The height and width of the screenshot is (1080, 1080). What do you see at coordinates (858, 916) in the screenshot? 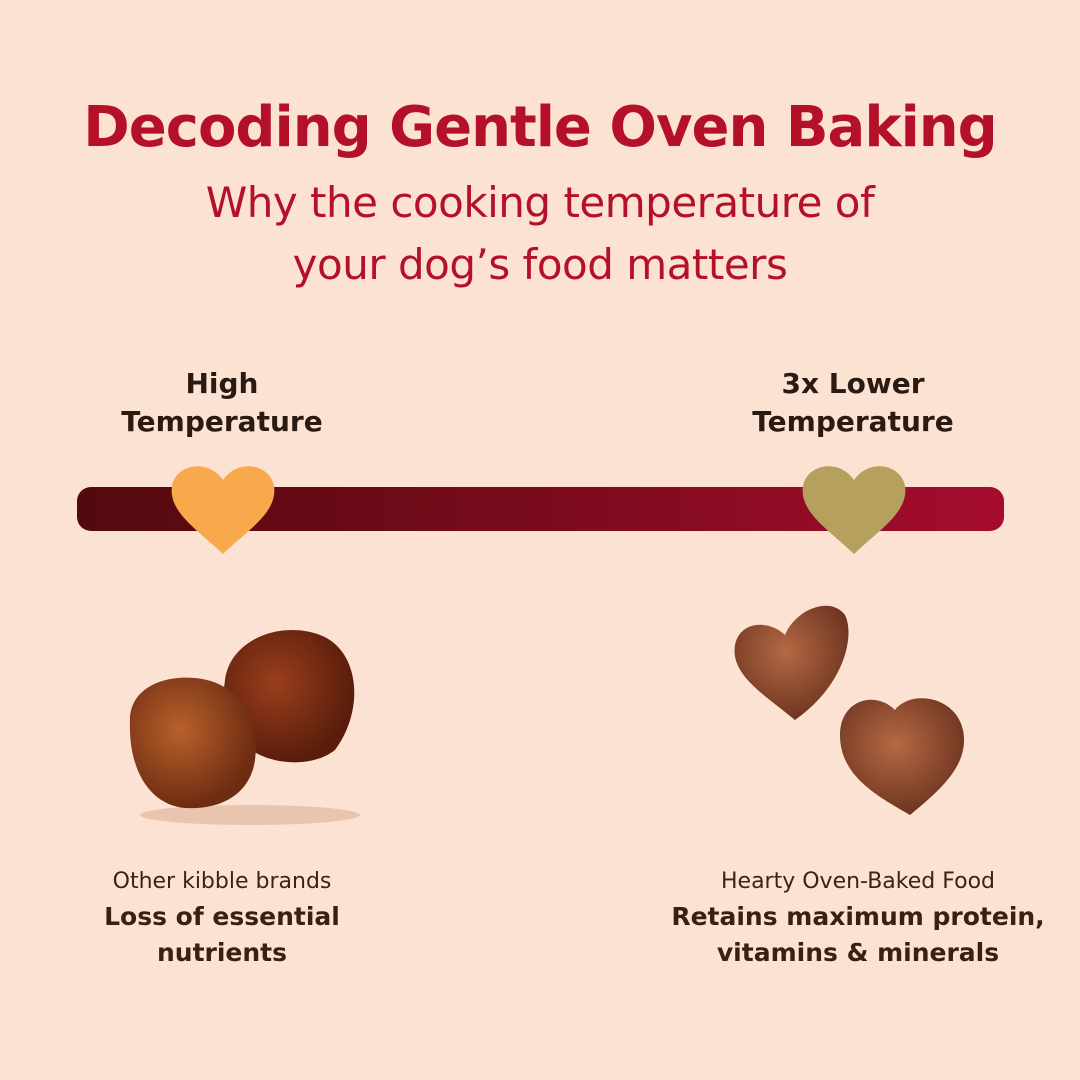
I see `result-line: Retains maximum protein,` at bounding box center [858, 916].